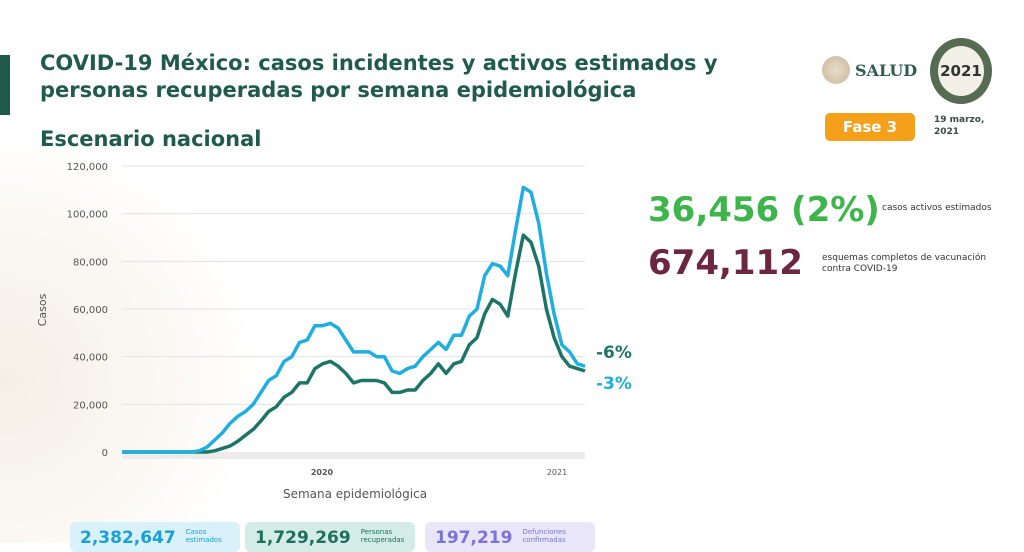 Image resolution: width=1024 pixels, height=552 pixels. Describe the element at coordinates (870, 127) in the screenshot. I see `phase-badge: Fase 3` at that location.